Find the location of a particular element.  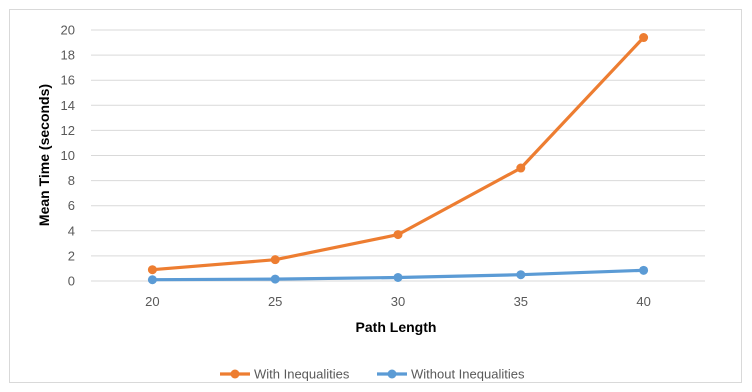

y-tick-label: 10 is located at coordinates (68, 155).